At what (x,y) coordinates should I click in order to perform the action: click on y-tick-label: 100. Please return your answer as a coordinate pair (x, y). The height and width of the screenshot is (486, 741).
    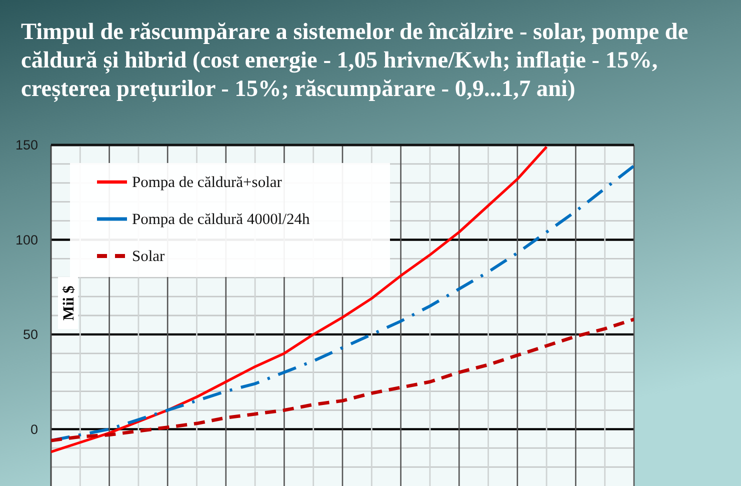
    Looking at the image, I should click on (26, 240).